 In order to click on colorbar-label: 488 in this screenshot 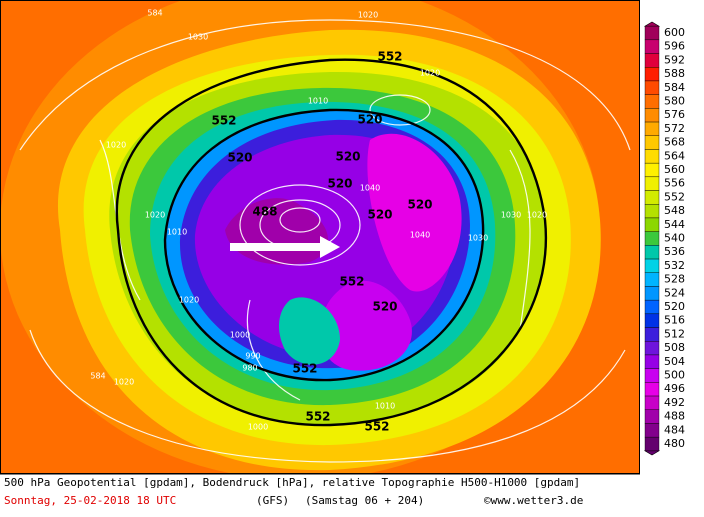, I will do `click(674, 416)`.